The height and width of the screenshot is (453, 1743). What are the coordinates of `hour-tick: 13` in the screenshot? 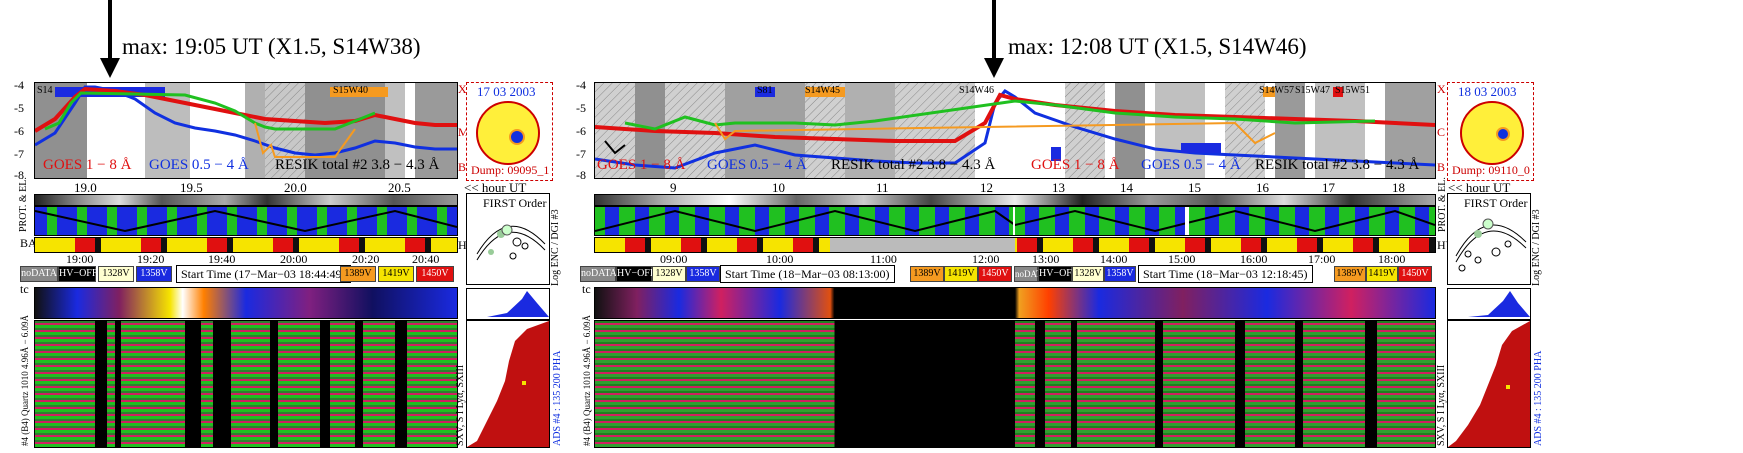 It's located at (1058, 187).